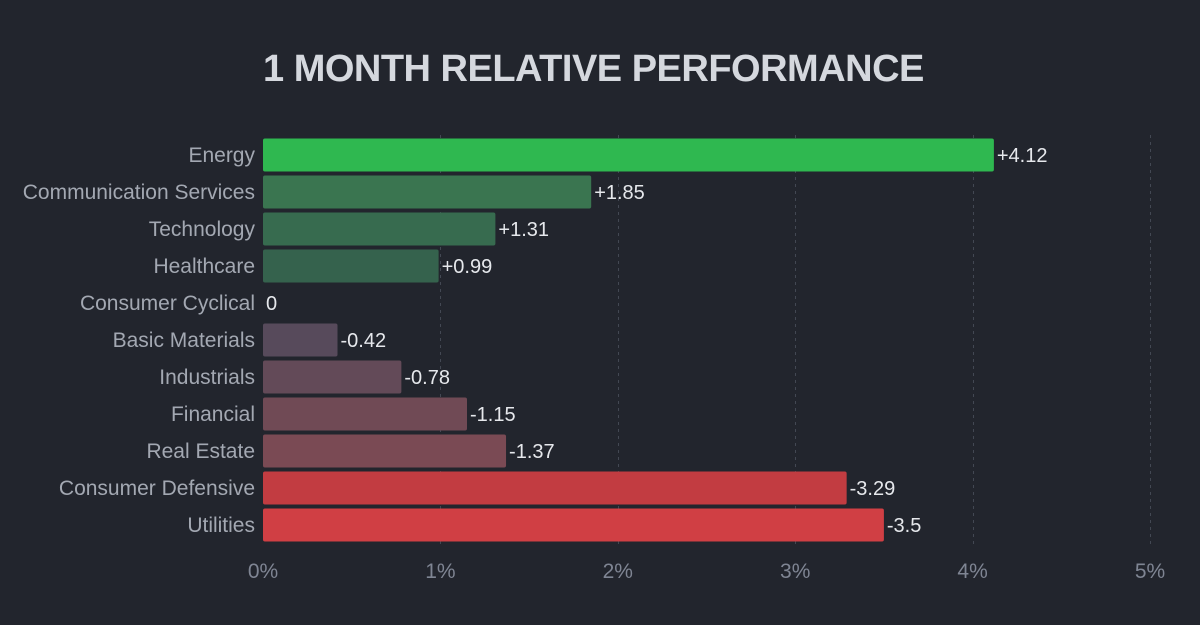 The image size is (1200, 625). I want to click on value-label: -0.78, so click(427, 378).